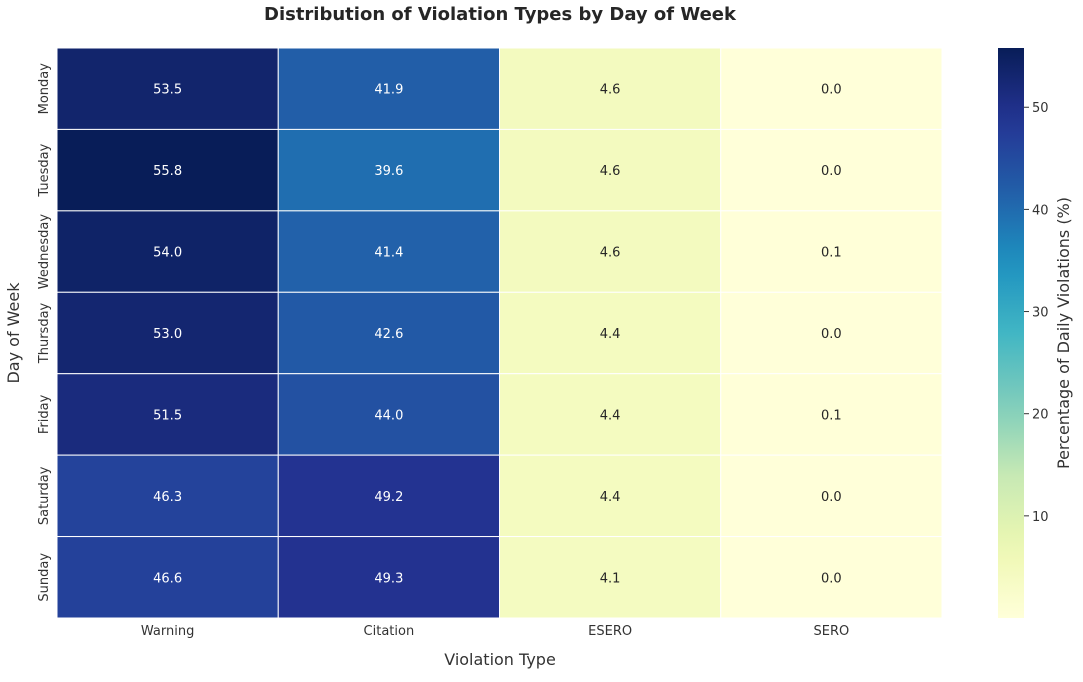 The image size is (1083, 682). What do you see at coordinates (1040, 108) in the screenshot?
I see `colorbar-tick-label: 50` at bounding box center [1040, 108].